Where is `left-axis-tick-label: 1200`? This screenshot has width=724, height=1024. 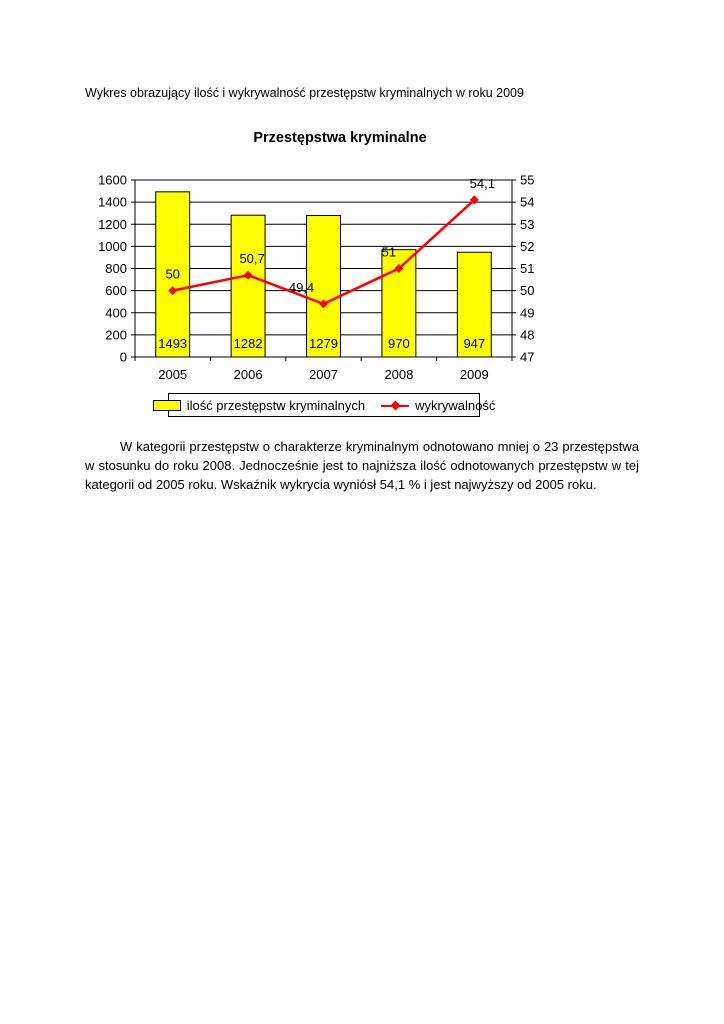
left-axis-tick-label: 1200 is located at coordinates (112, 224).